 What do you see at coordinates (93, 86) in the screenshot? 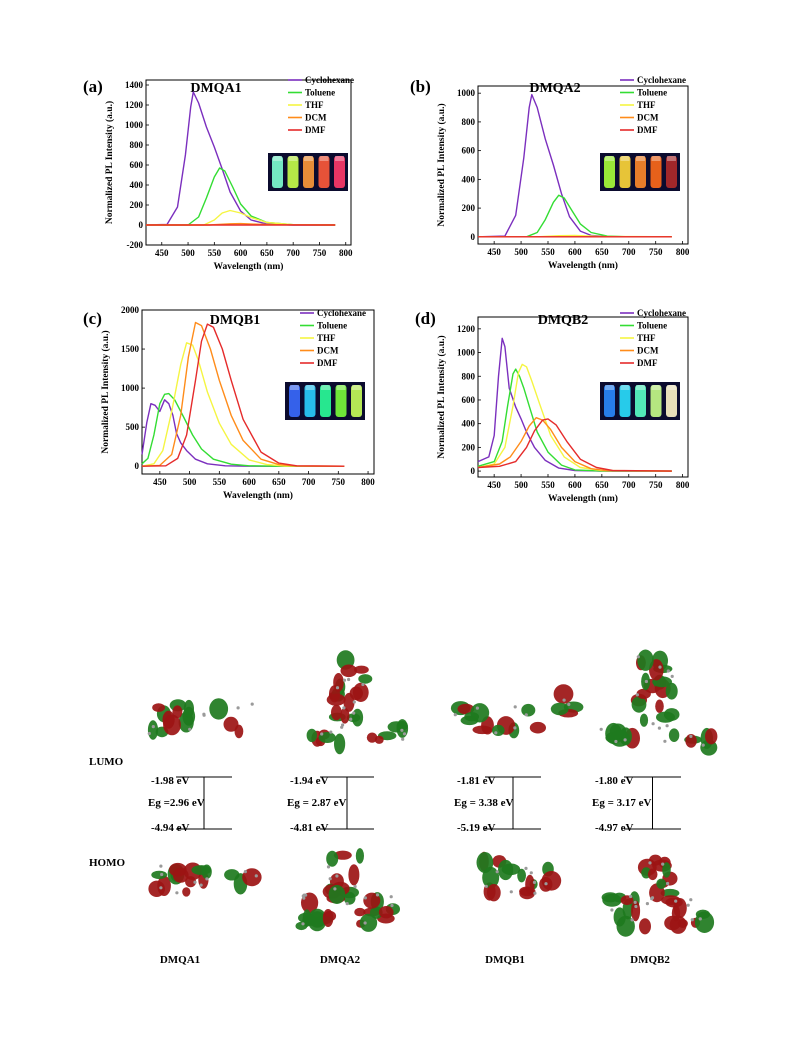
I see `panel-label: (a)` at bounding box center [93, 86].